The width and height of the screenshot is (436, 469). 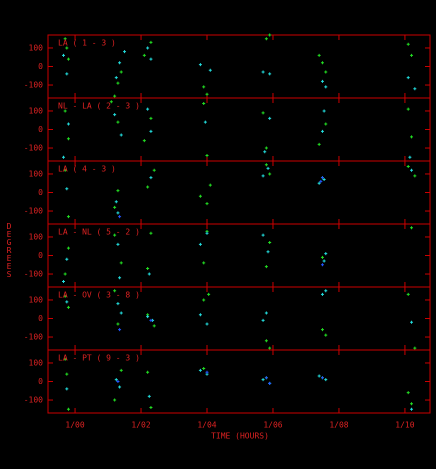 What do you see at coordinates (99, 232) in the screenshot?
I see `panel-label: LA - NL ( 5 - 2 )` at bounding box center [99, 232].